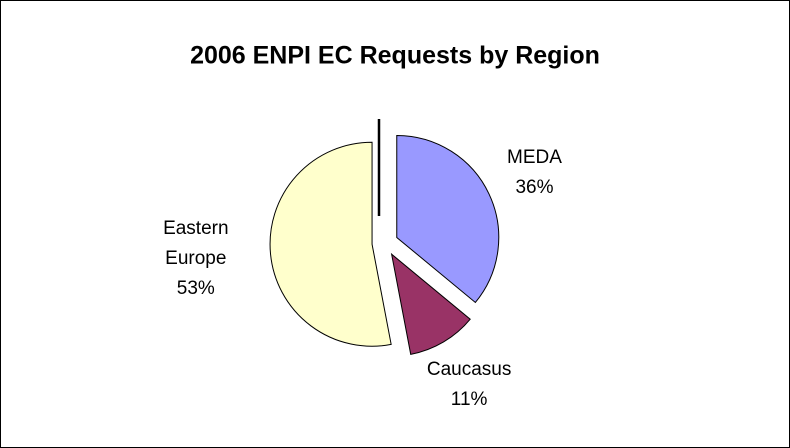  What do you see at coordinates (534, 157) in the screenshot?
I see `category-label: MEDA` at bounding box center [534, 157].